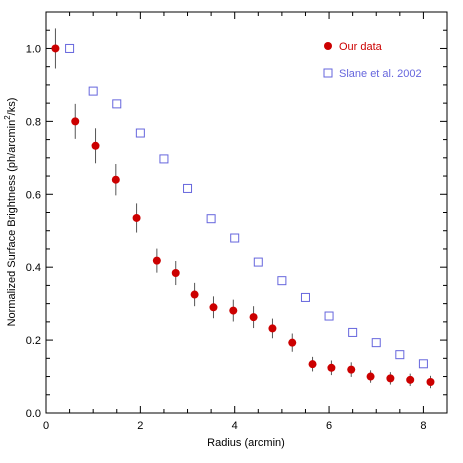 The width and height of the screenshot is (463, 463). What do you see at coordinates (33, 268) in the screenshot?
I see `y-tick-label: 0.4` at bounding box center [33, 268].